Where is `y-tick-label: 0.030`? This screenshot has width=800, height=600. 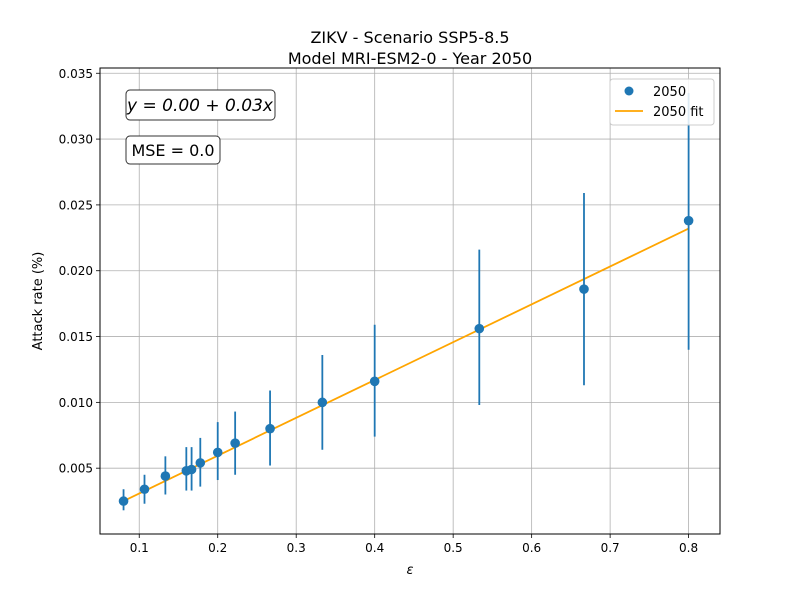 y-tick-label: 0.030 is located at coordinates (76, 140).